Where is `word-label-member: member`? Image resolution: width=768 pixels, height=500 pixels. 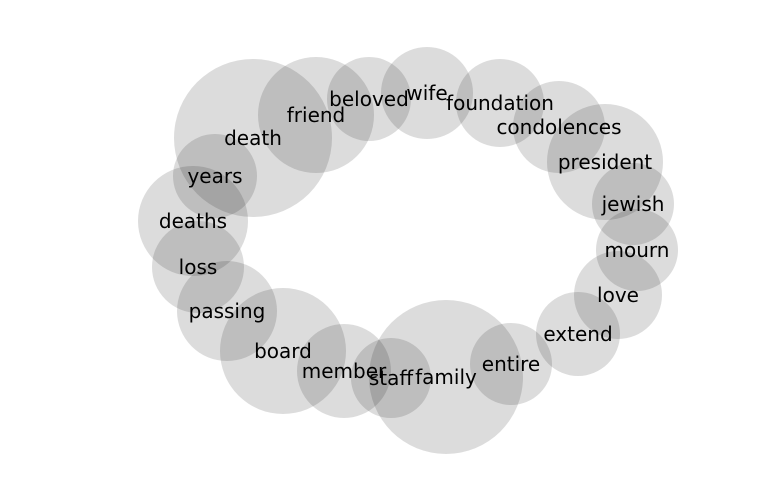 word-label-member: member is located at coordinates (344, 371).